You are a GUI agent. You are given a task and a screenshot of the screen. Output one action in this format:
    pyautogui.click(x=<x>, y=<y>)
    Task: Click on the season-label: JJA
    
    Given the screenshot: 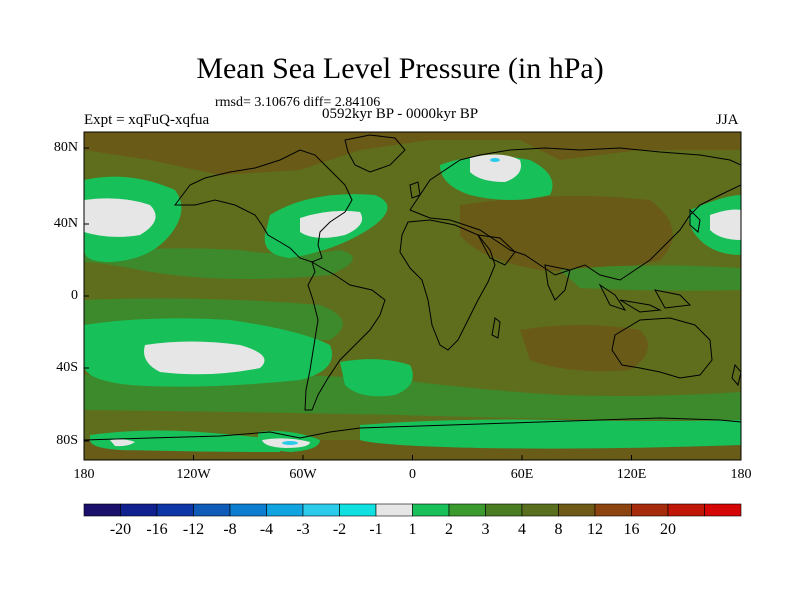 What is the action you would take?
    pyautogui.click(x=727, y=120)
    